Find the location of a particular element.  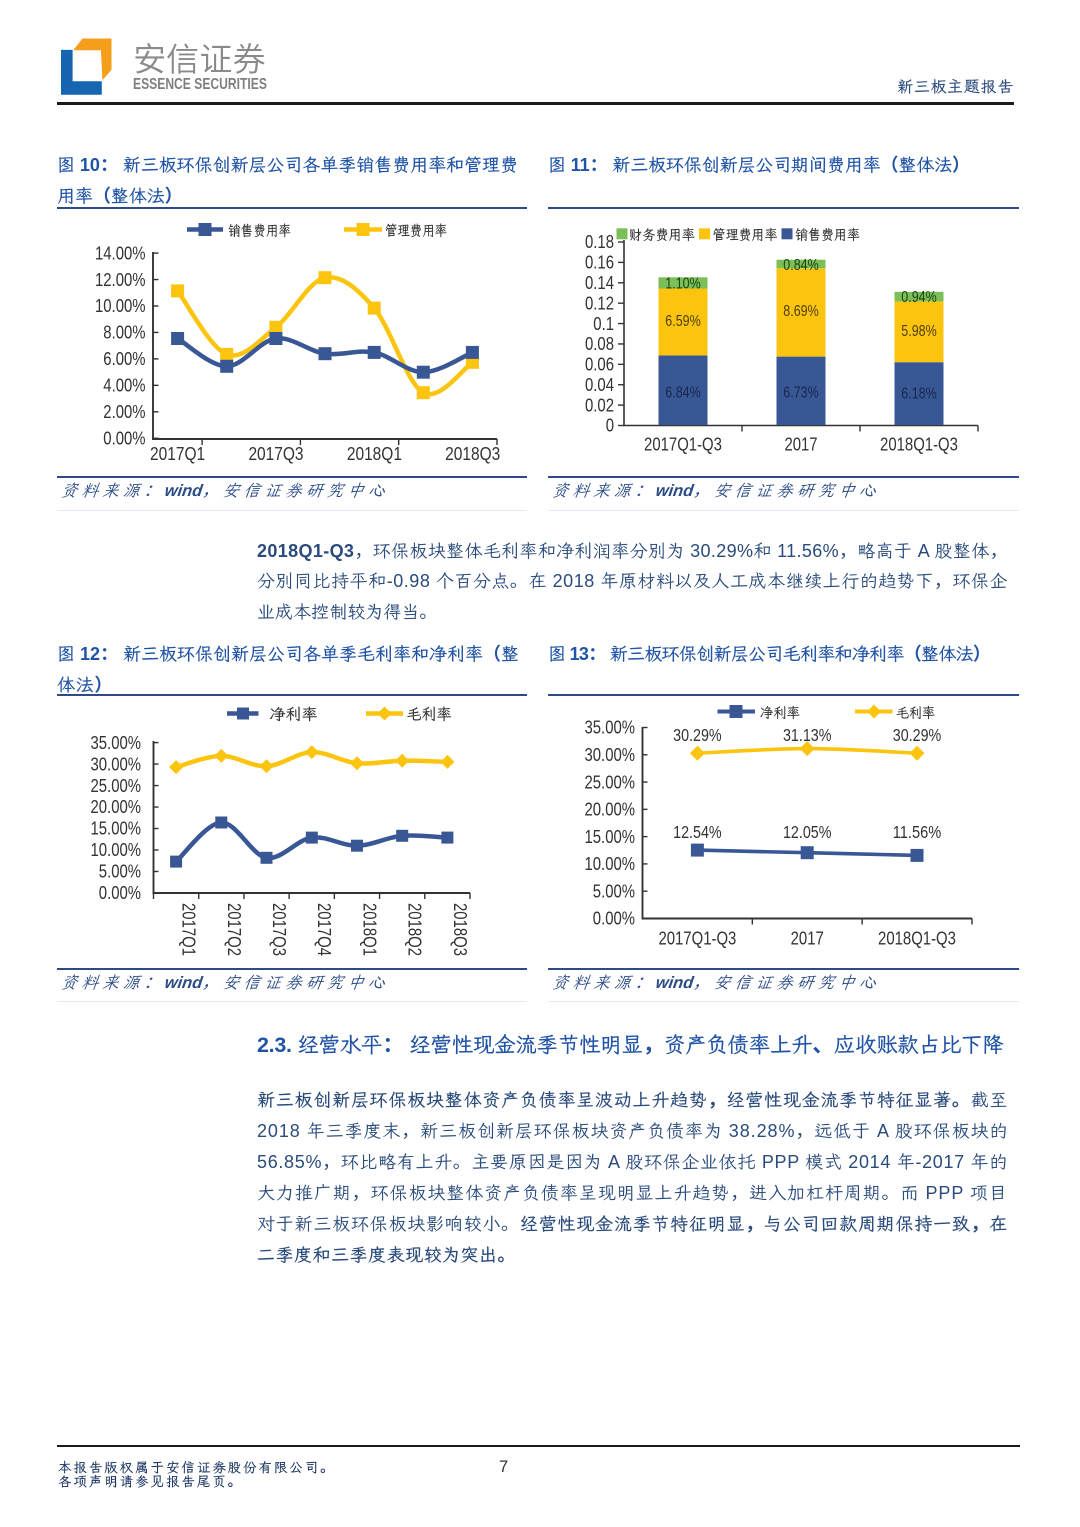

svg-text: 6.73% is located at coordinates (800, 392).